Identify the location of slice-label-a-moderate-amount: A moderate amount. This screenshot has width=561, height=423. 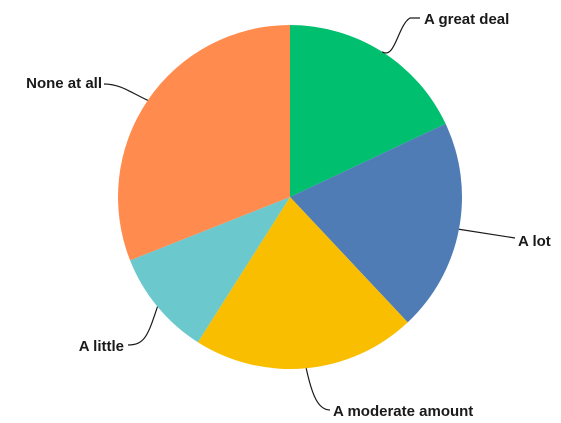
(403, 411).